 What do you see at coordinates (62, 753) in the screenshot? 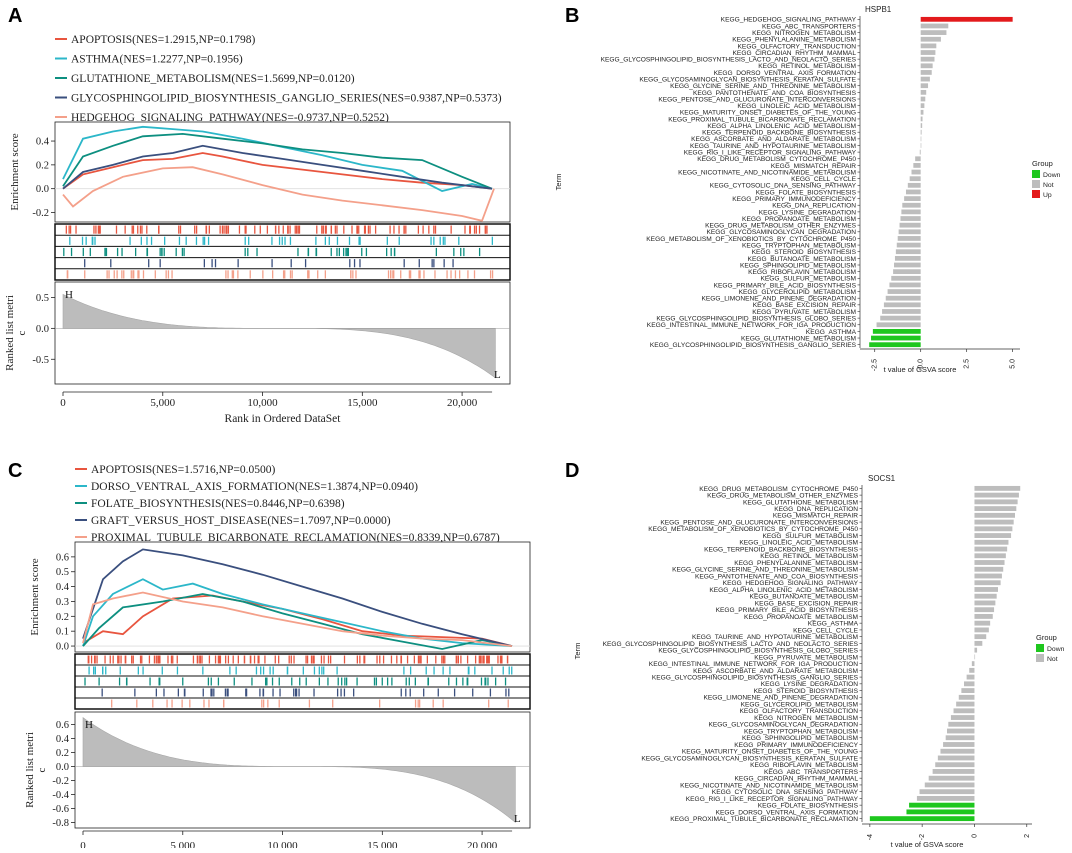
I see `rank-y-tick-label: 0.2` at bounding box center [62, 753].